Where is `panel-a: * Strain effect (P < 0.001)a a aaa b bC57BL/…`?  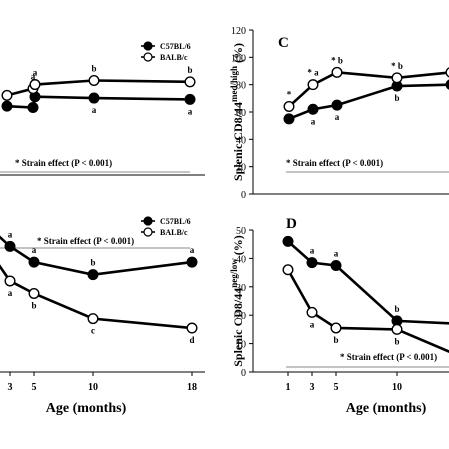
panel-a: * Strain effect (P < 0.001)a a aaa b bC57BL/… is located at coordinates (102, 108).